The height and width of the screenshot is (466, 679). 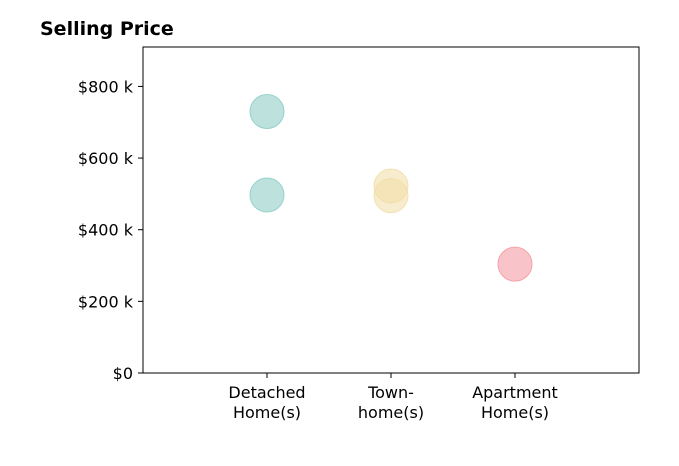 What do you see at coordinates (106, 230) in the screenshot?
I see `y-tick-label: $400 k` at bounding box center [106, 230].